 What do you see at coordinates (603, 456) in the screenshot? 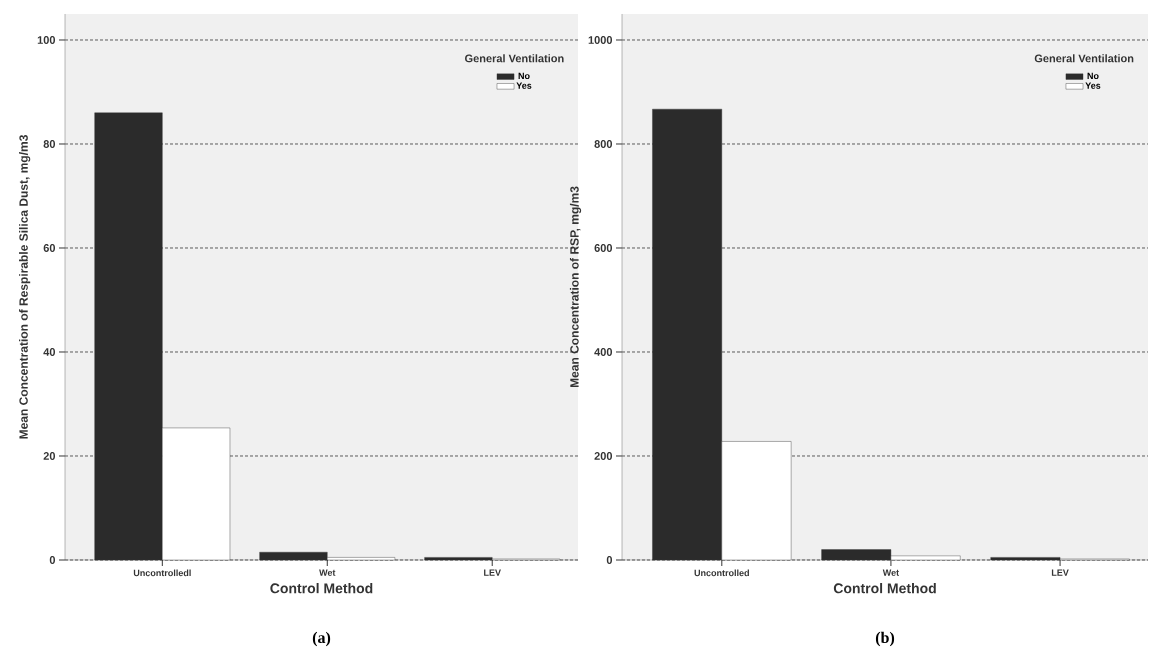
I see `y-tick-label: 200` at bounding box center [603, 456].